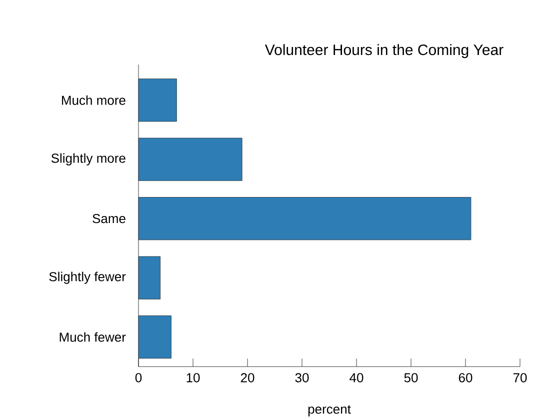  I want to click on x-tick-label: 10, so click(193, 377).